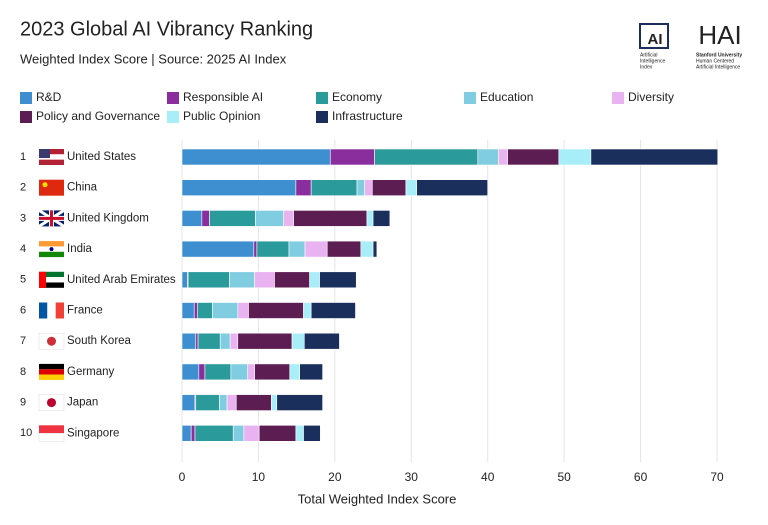 This screenshot has width=768, height=525. I want to click on legend-label: Responsible AI, so click(223, 97).